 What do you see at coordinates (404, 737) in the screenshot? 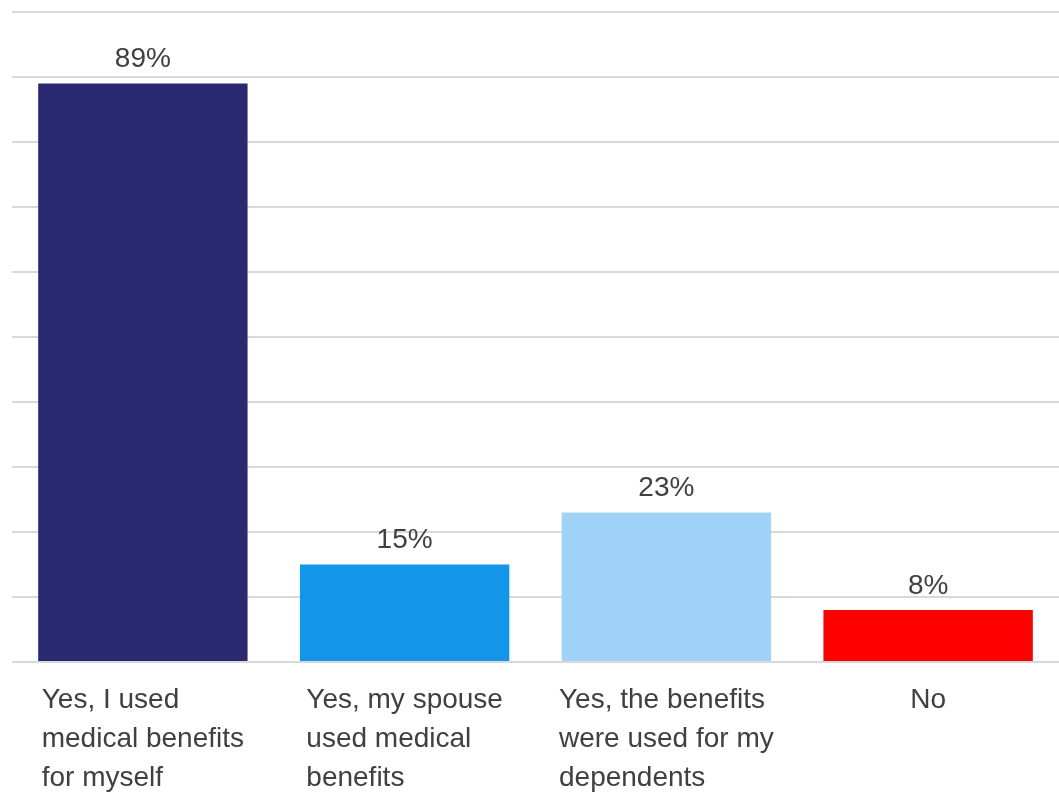
I see `x-tick-label: Yes, my spouse used medical benefits` at bounding box center [404, 737].